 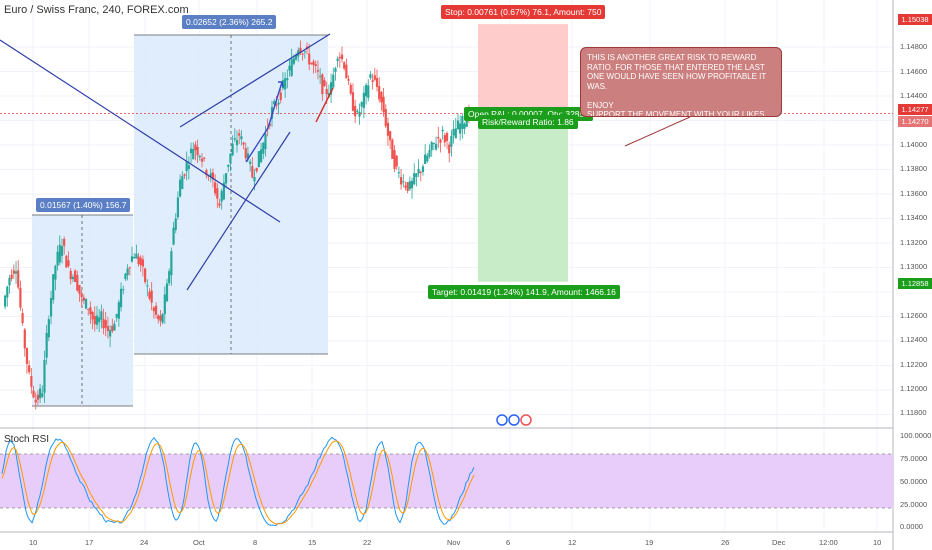 I want to click on price-tag-current: 1.14277, so click(x=915, y=109).